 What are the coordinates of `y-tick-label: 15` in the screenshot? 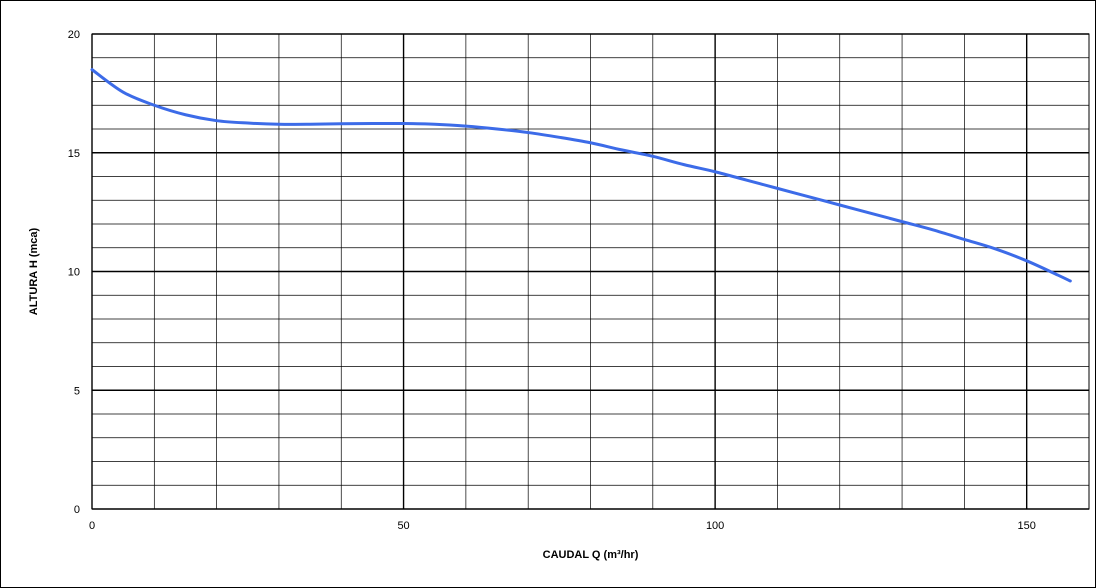 It's located at (74, 154).